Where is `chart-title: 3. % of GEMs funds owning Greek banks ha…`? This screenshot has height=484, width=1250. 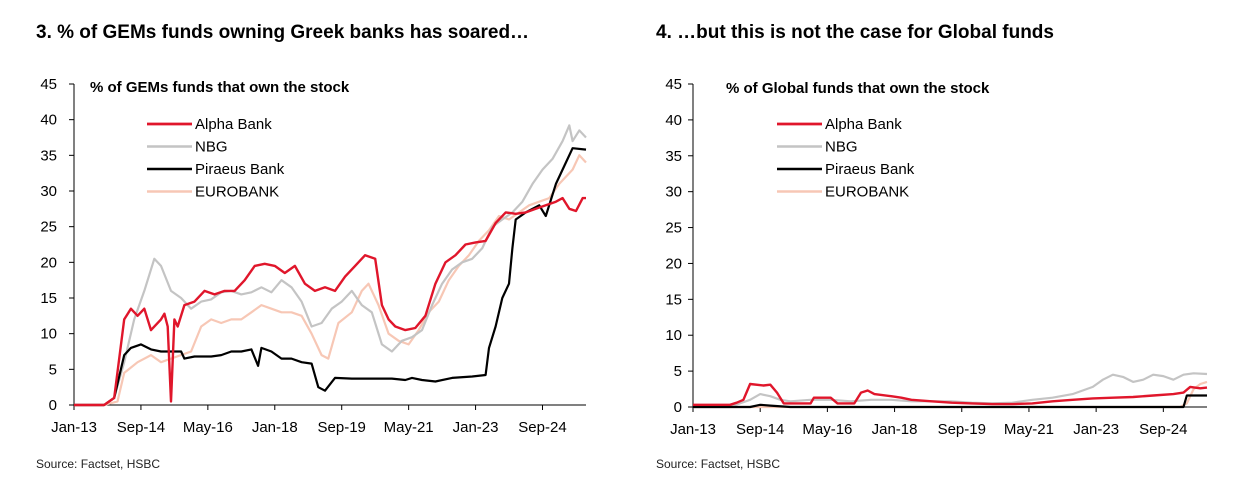 chart-title: 3. % of GEMs funds owning Greek banks ha… is located at coordinates (283, 32).